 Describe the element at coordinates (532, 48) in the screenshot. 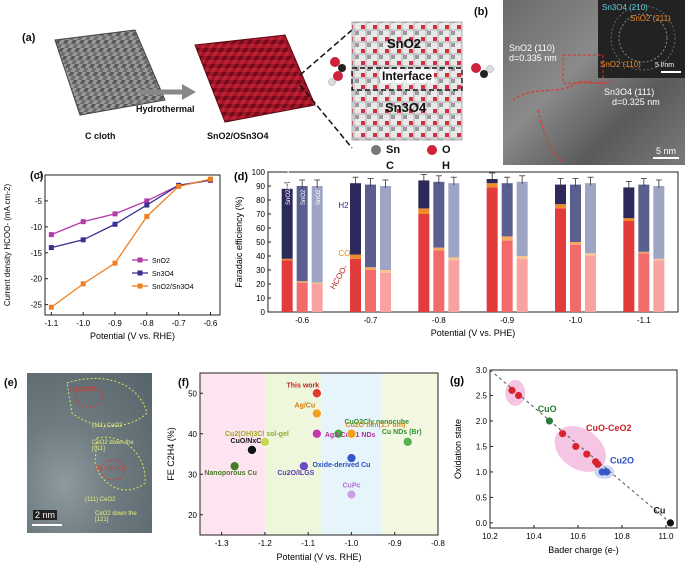

I see `d-sno2-plane: SnO2 (110)` at that location.